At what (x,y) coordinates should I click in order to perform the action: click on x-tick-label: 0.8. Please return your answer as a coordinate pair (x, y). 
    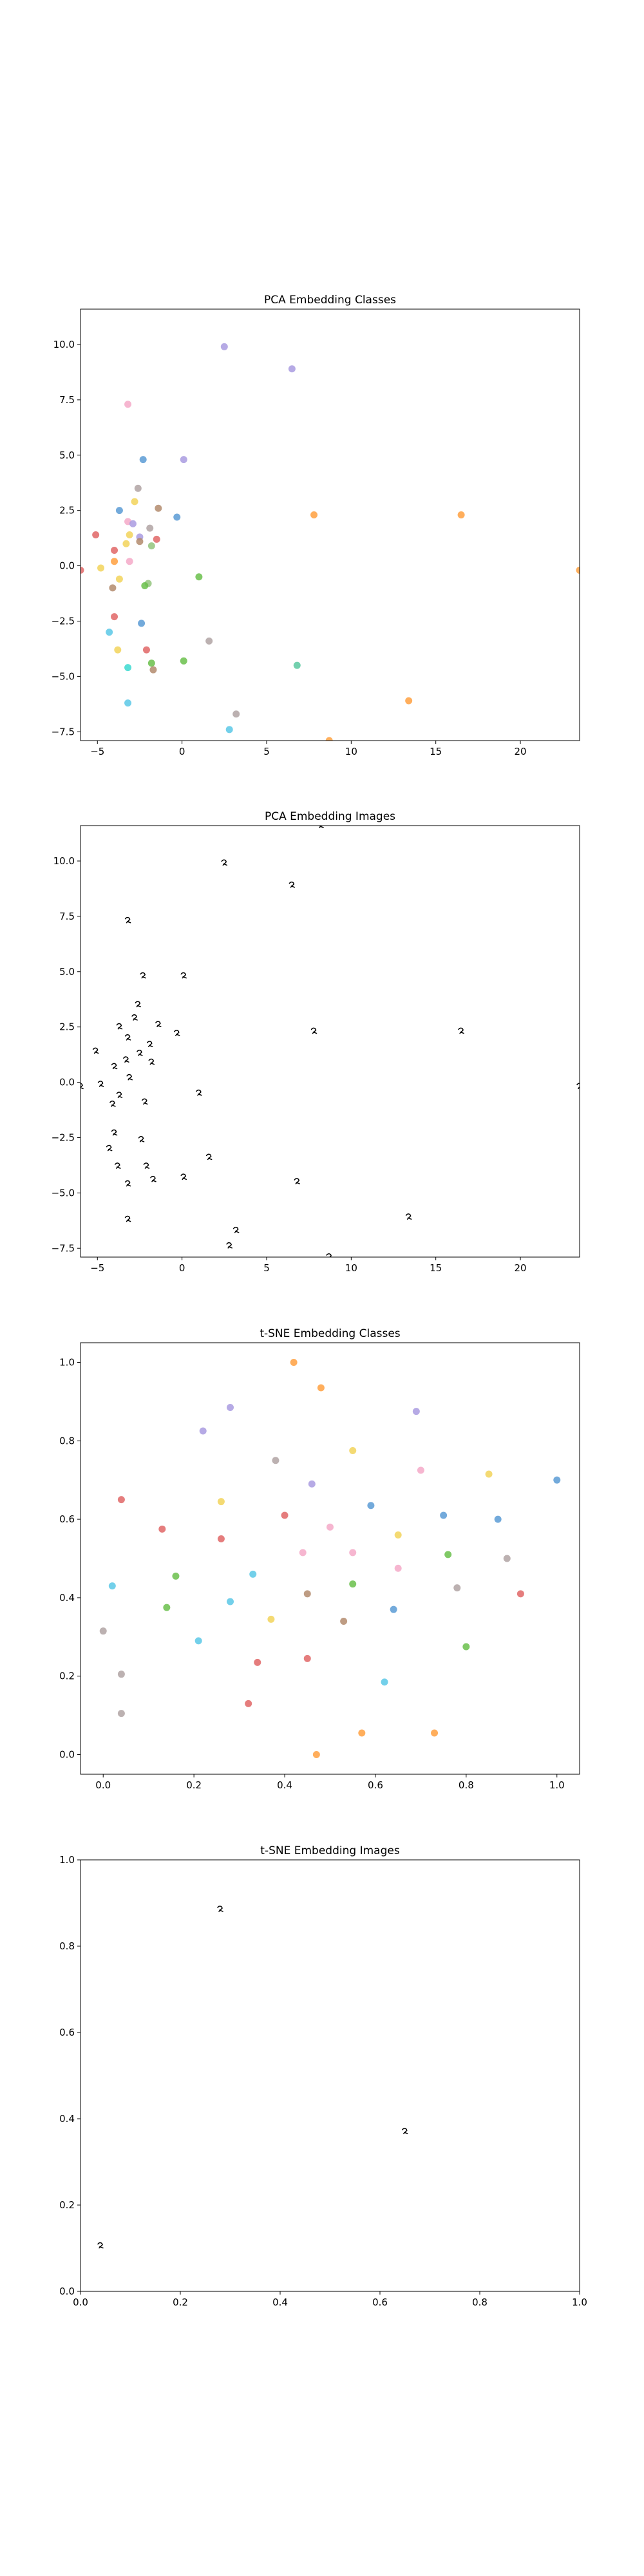
    Looking at the image, I should click on (480, 2302).